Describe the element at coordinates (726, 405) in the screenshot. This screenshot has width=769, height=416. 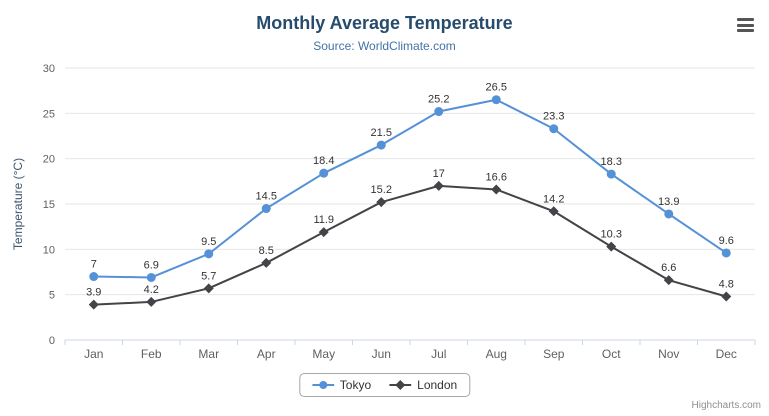
I see `credits-link: Highcharts.com` at that location.